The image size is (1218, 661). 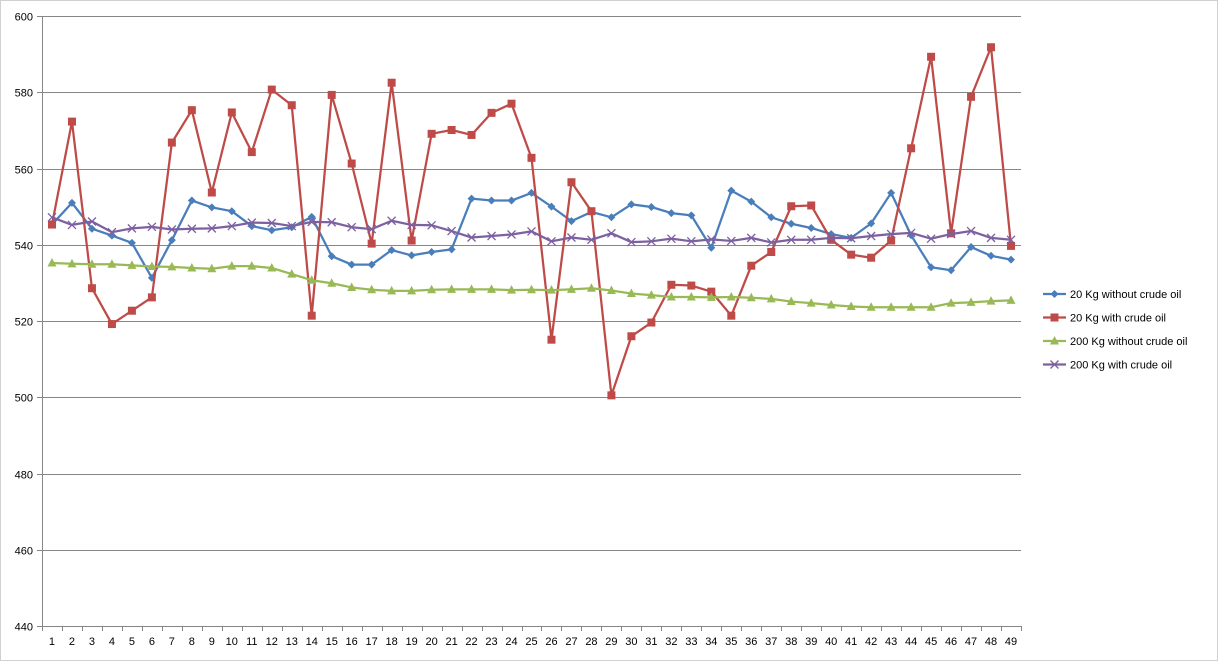 I want to click on legend-item-1: 20 Kg without crude oil, so click(x=1112, y=295).